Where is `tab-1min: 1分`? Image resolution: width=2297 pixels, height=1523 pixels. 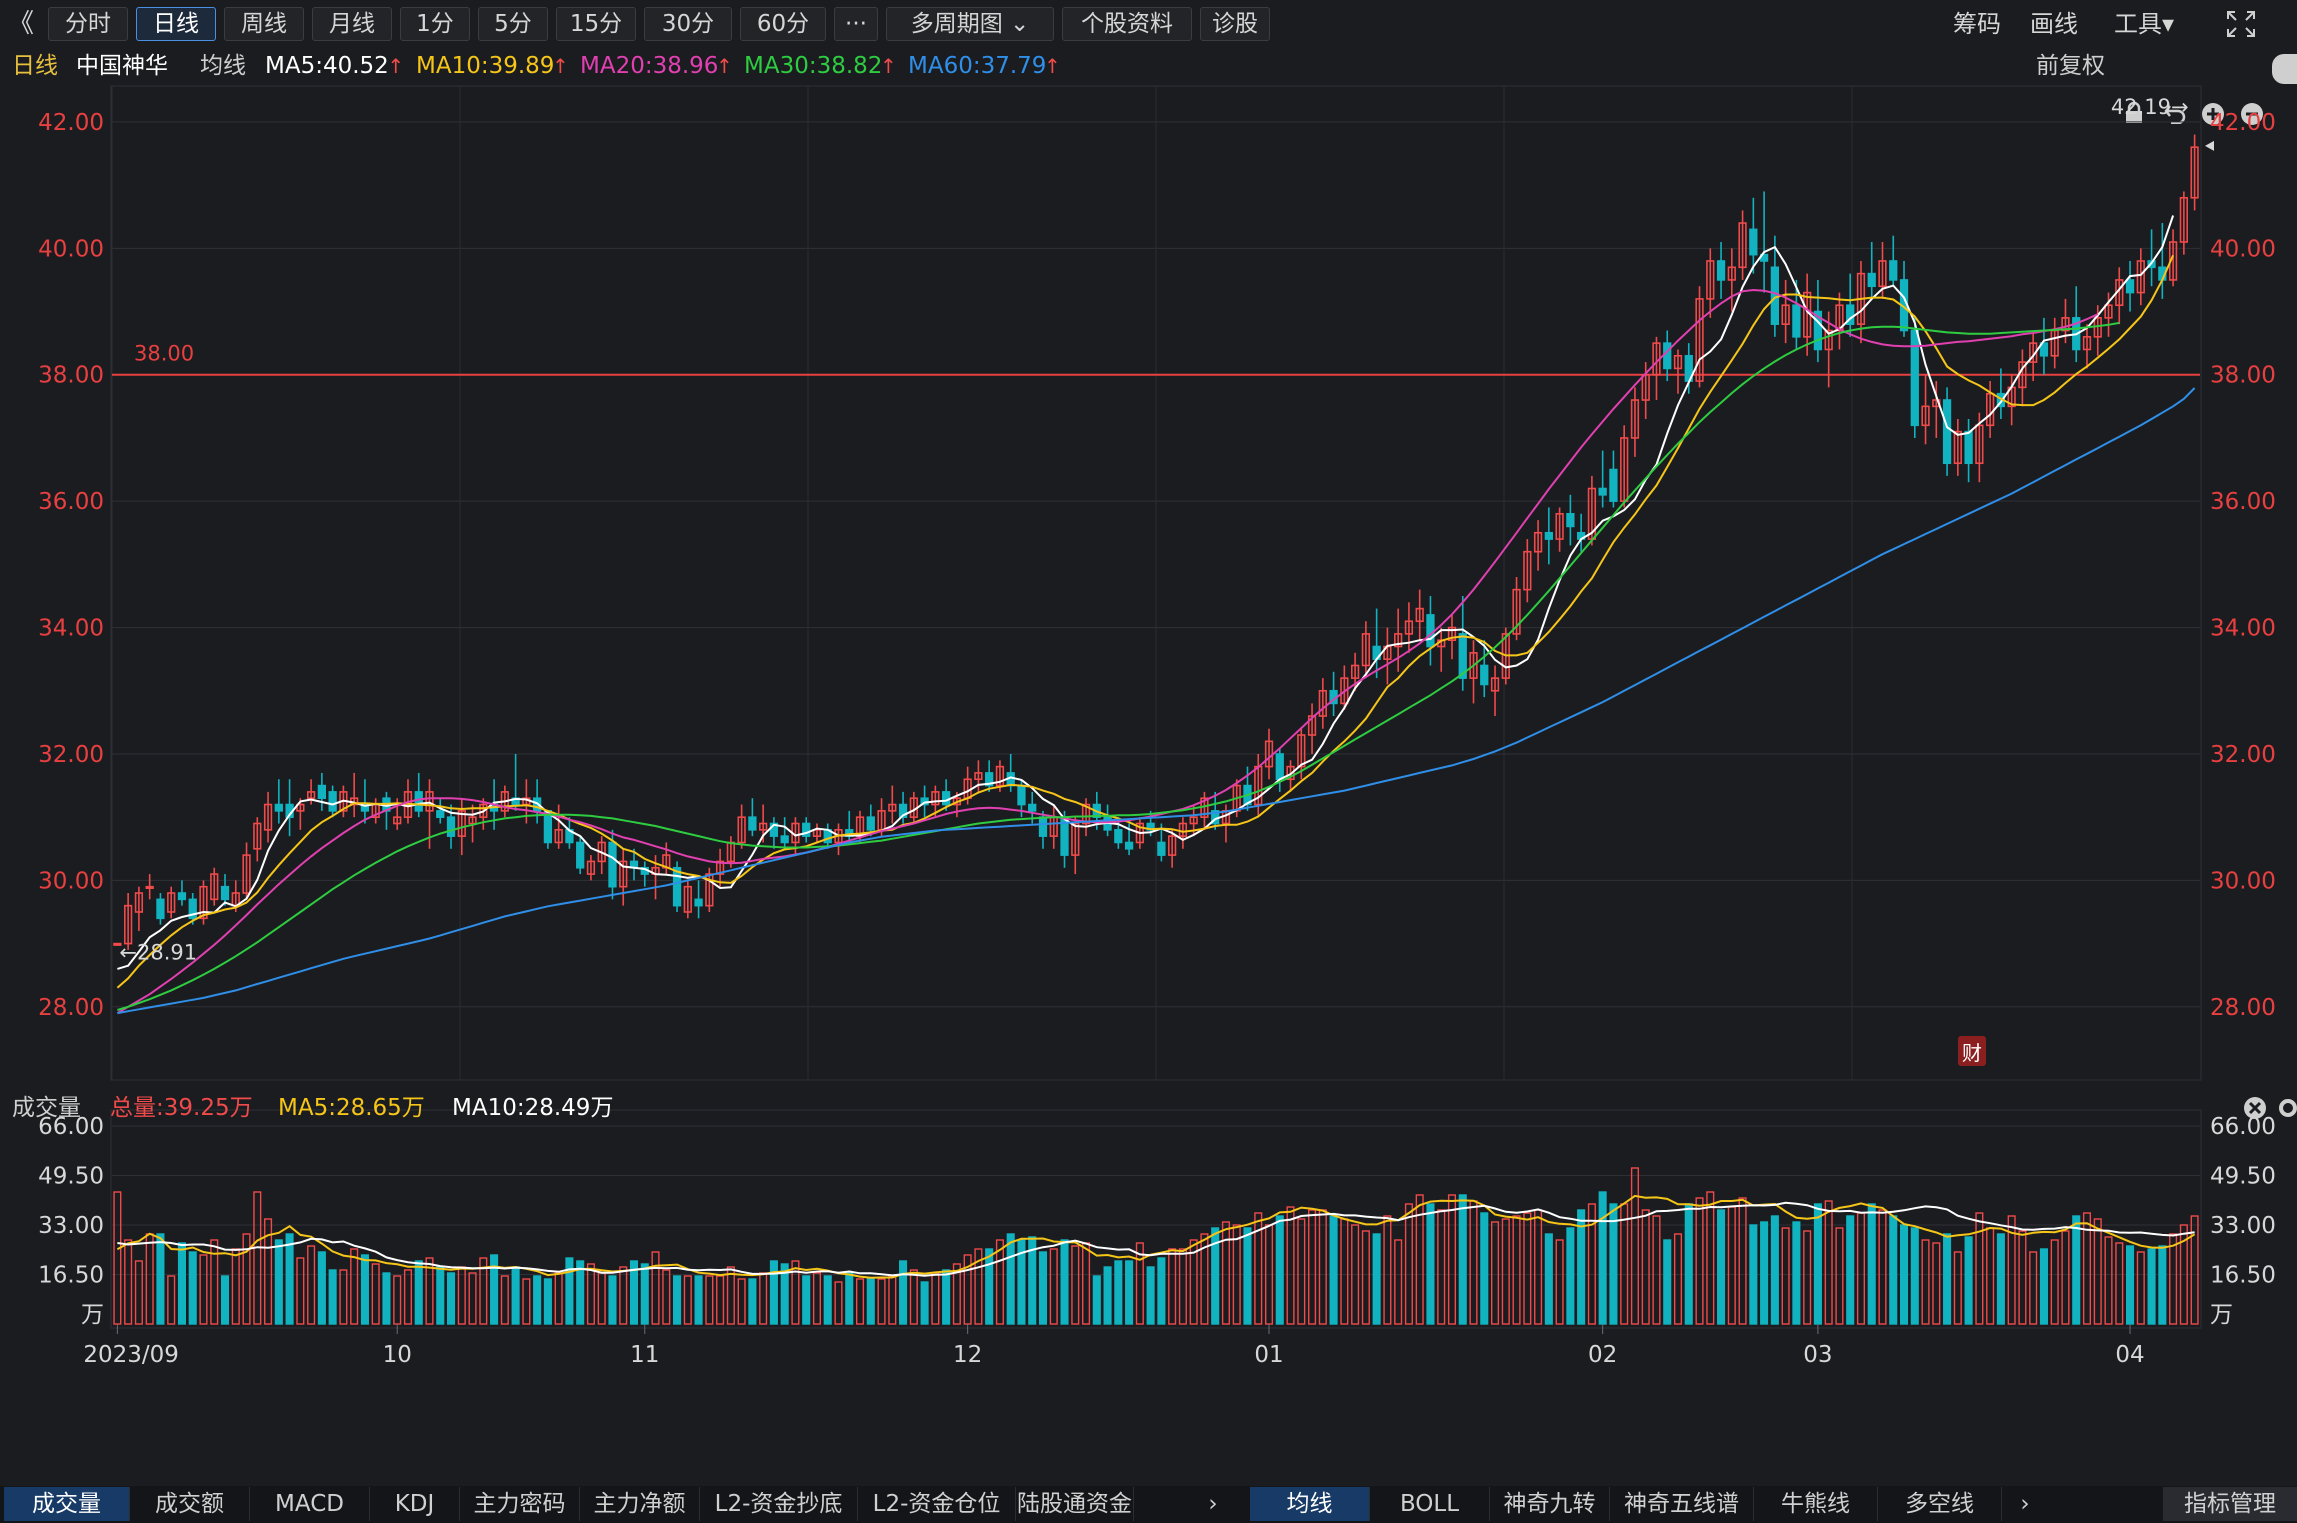
tab-1min: 1分 is located at coordinates (435, 24).